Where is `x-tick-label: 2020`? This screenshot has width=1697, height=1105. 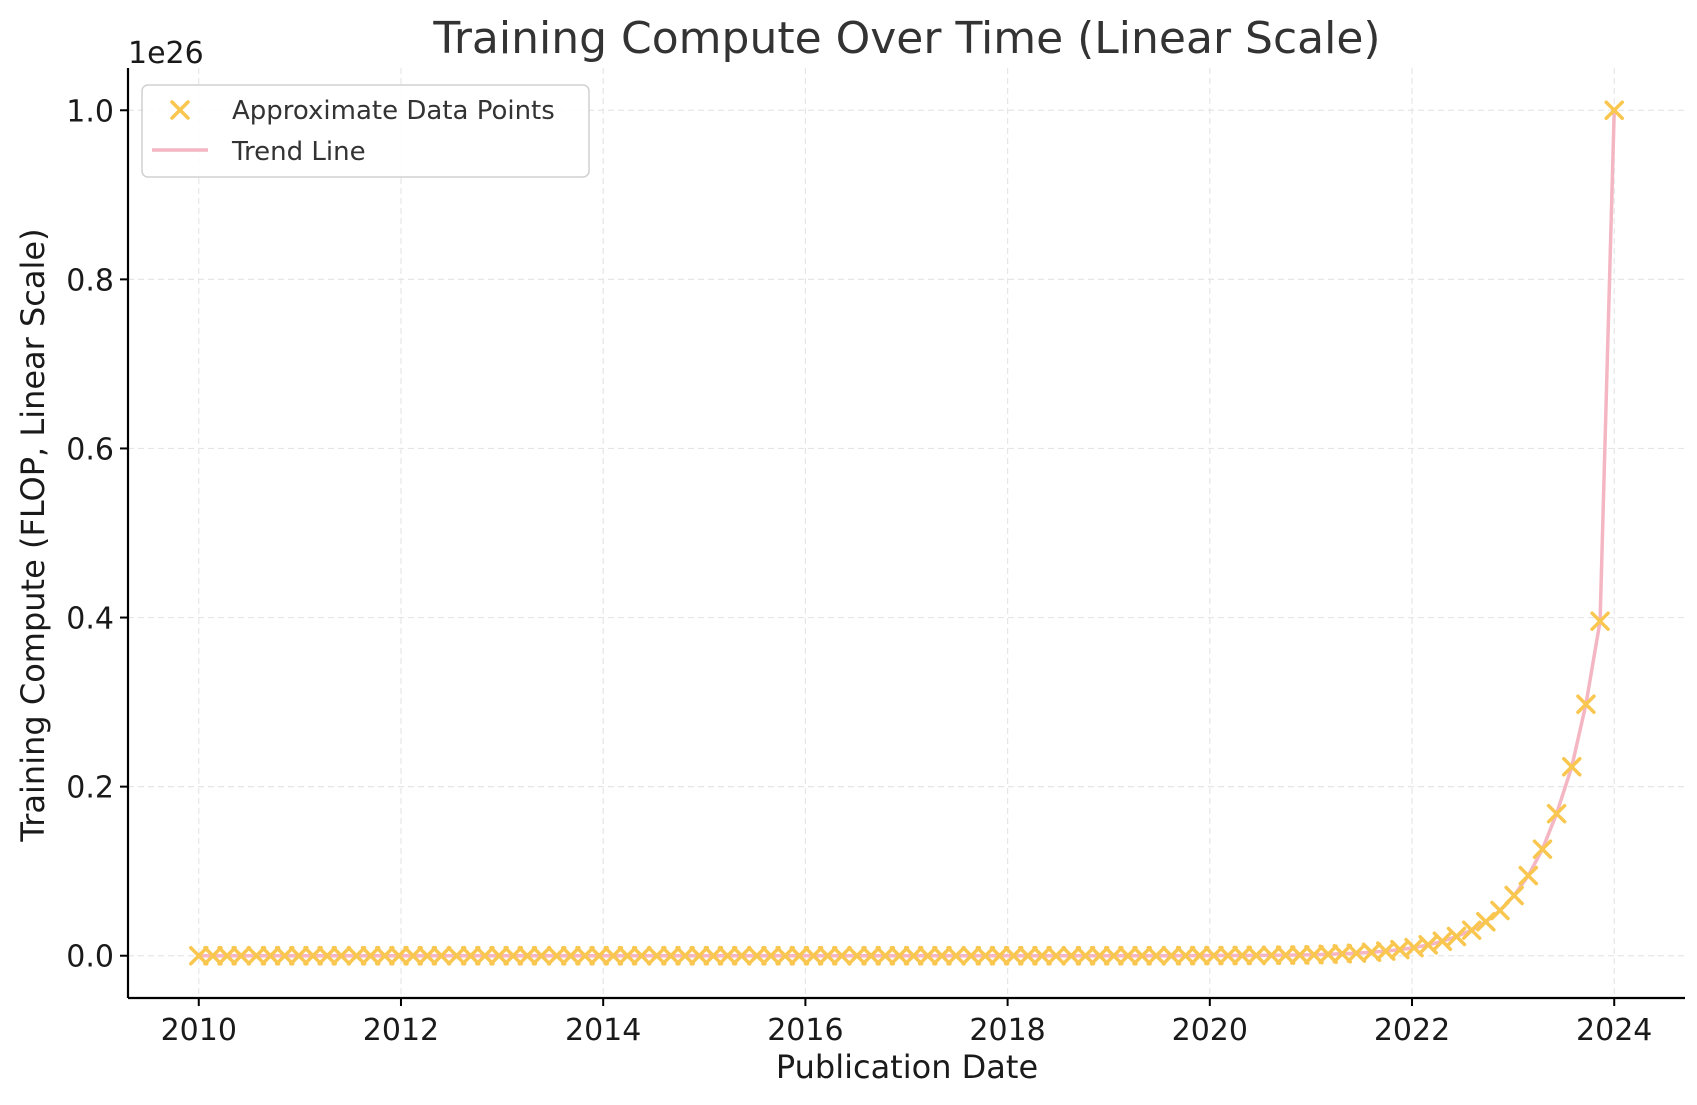
x-tick-label: 2020 is located at coordinates (1210, 1030).